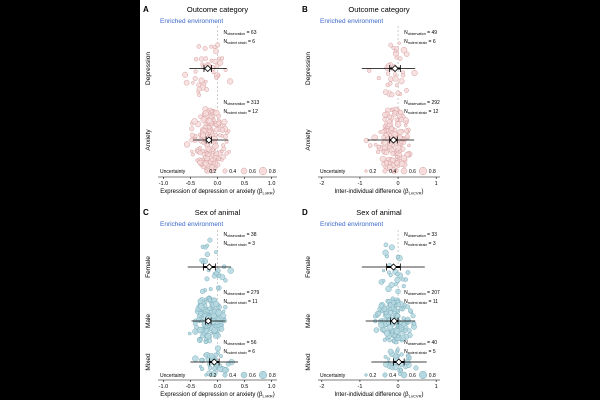  Describe the element at coordinates (333, 376) in the screenshot. I see `legend-title: Uncertainty` at that location.